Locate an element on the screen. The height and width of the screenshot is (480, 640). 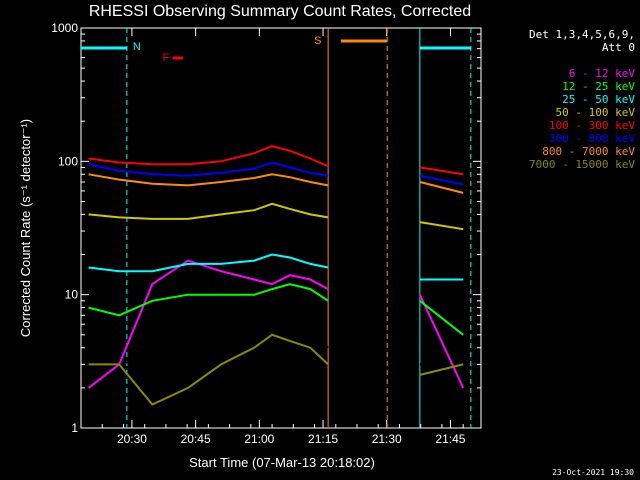
legend-entry: 12 - 25 keV is located at coordinates (598, 86).